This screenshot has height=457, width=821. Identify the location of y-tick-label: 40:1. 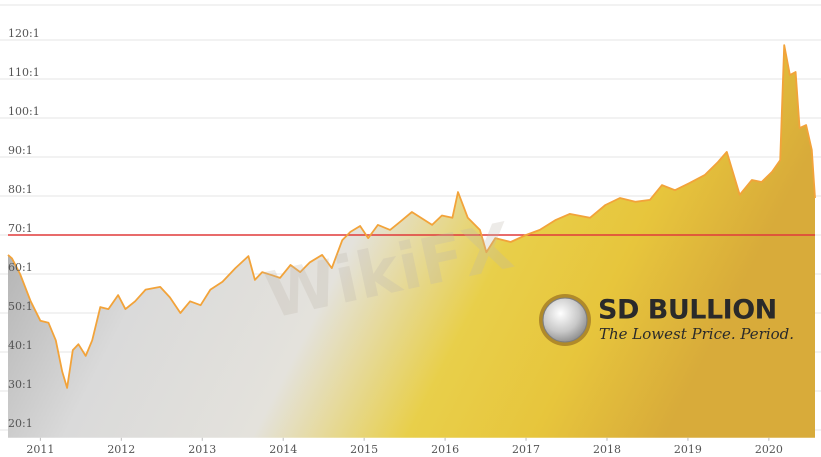
(20, 345).